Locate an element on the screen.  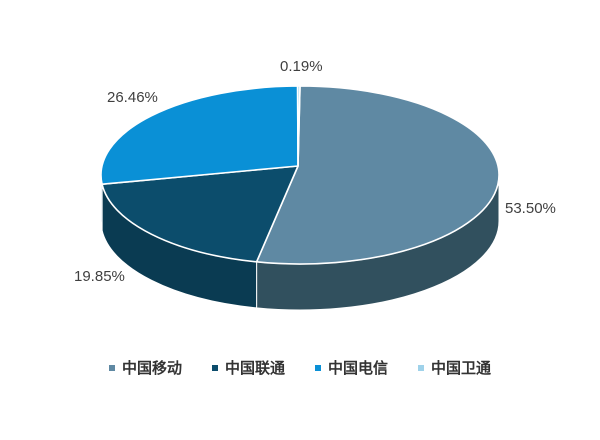
legend-marker-china-mobile-icon is located at coordinates (111, 367).